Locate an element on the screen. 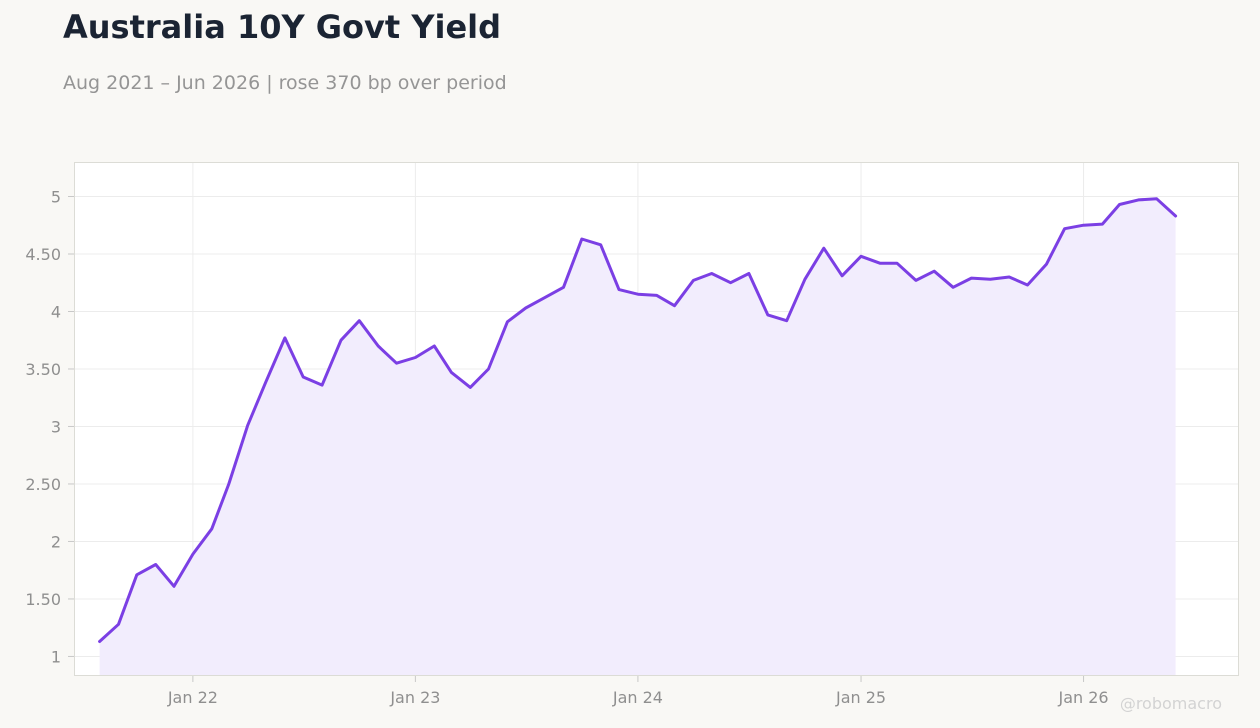  y-tick-label: 4 is located at coordinates (56, 311).